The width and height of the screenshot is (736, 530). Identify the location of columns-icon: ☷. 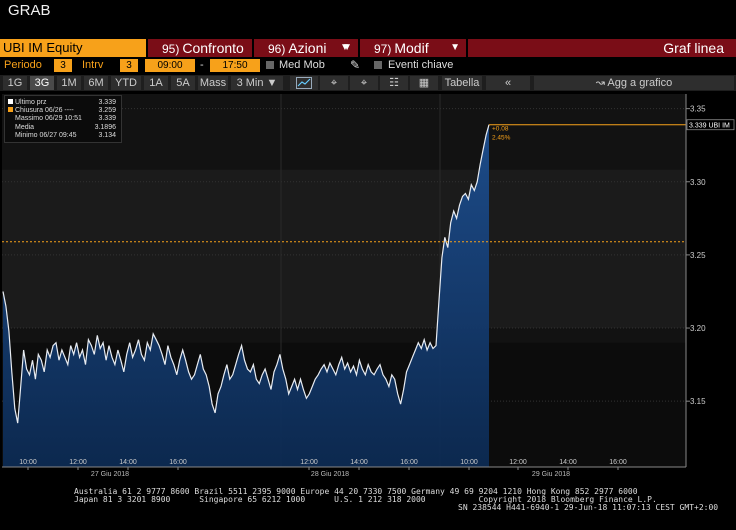
(394, 83).